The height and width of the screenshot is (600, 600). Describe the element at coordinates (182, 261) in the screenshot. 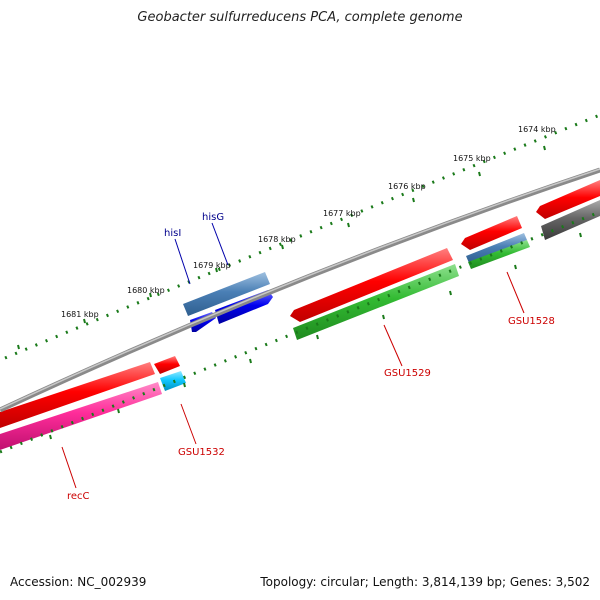

I see `leader-hisI` at that location.